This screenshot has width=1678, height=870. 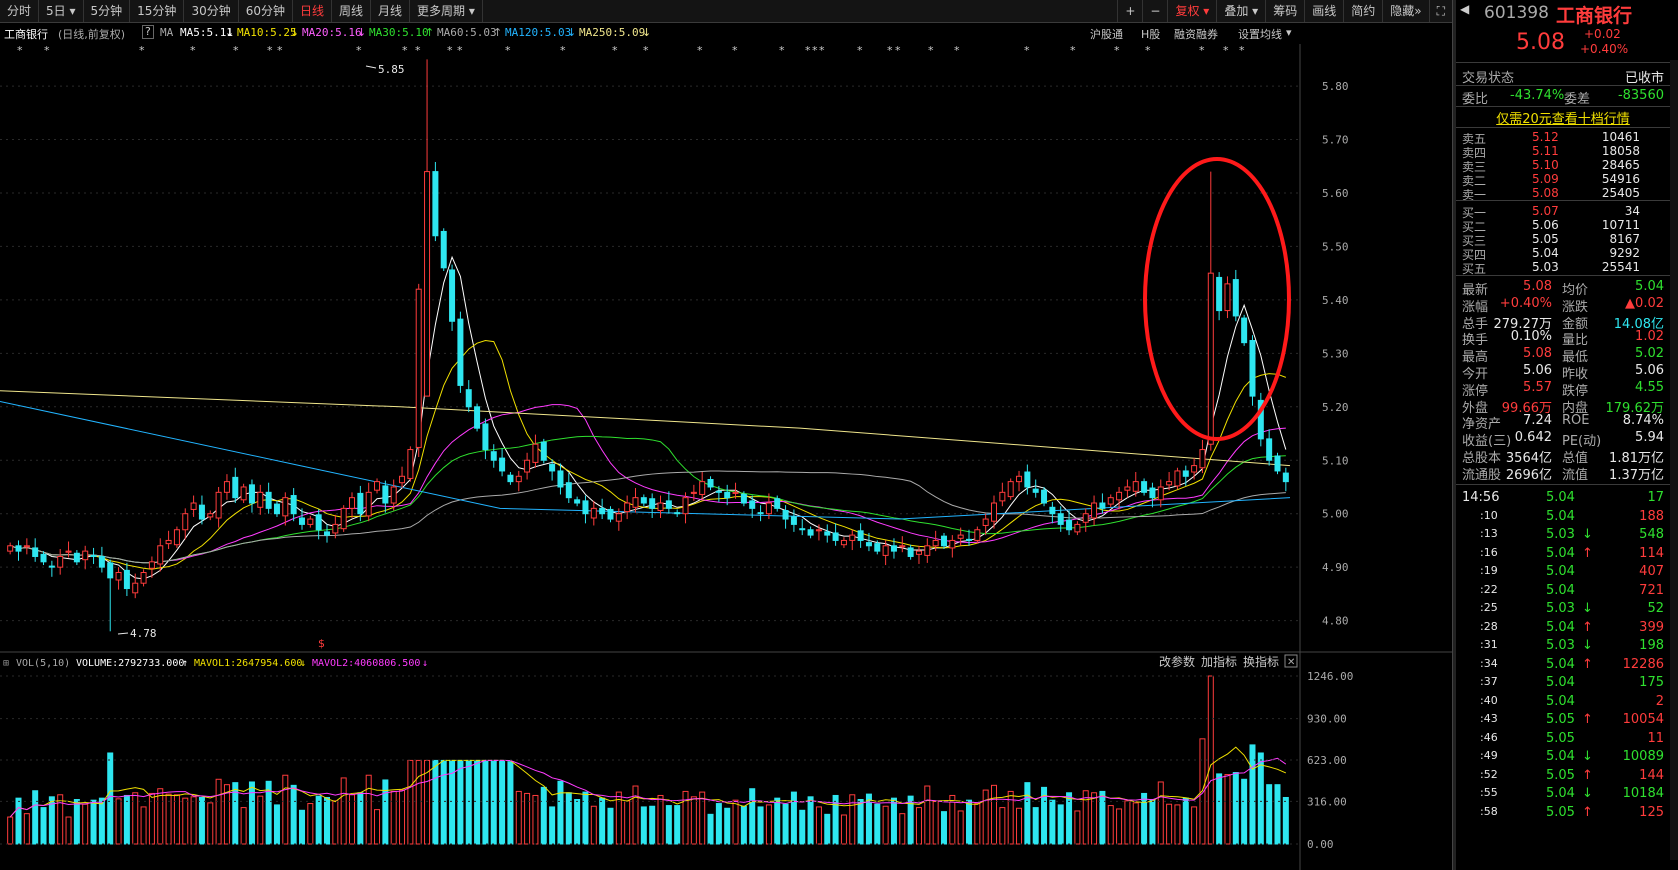 I want to click on draw-line-button: 画线, so click(x=1323, y=11).